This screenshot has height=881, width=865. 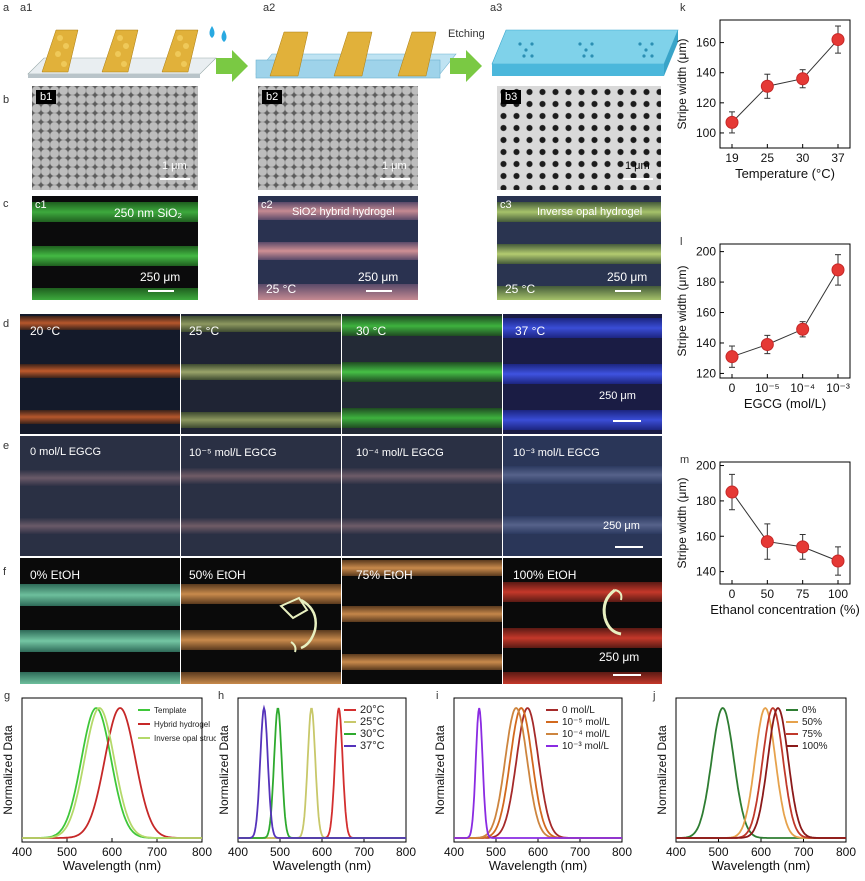 I want to click on c3-caption: Inverse opal hydrogel, so click(x=590, y=212).